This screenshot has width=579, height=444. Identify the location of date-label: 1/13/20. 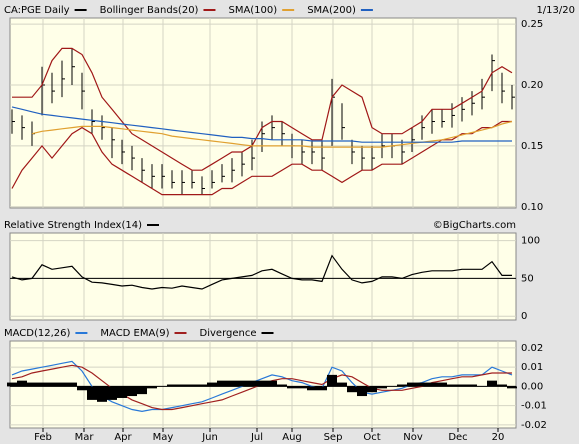
(555, 10).